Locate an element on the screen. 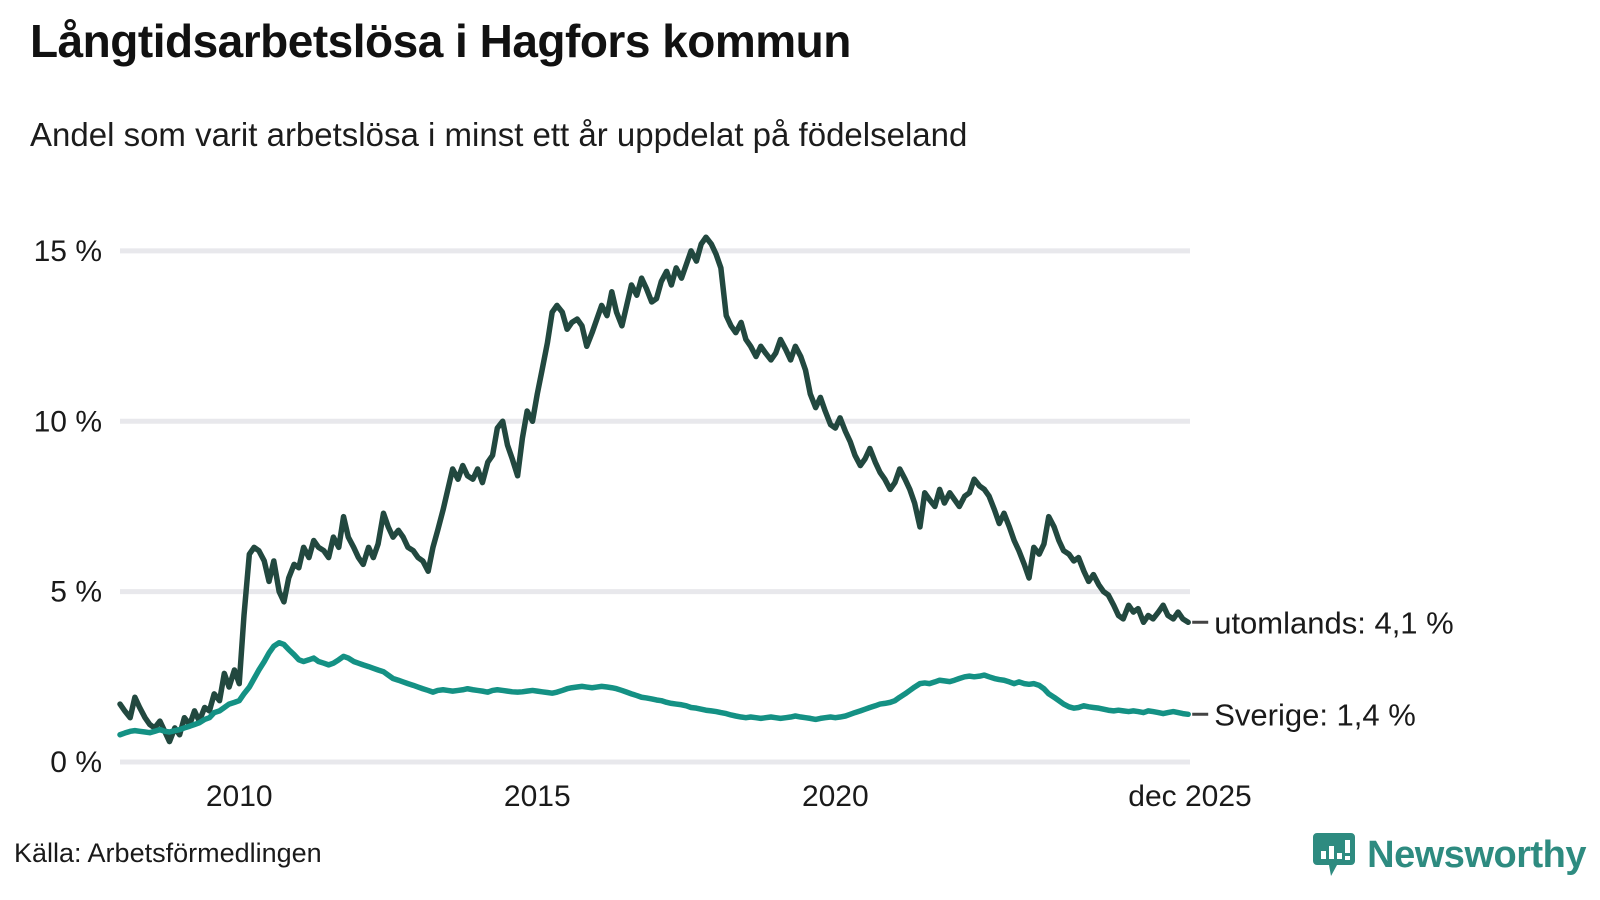  y-axis-tick-label: 10 % is located at coordinates (68, 421).